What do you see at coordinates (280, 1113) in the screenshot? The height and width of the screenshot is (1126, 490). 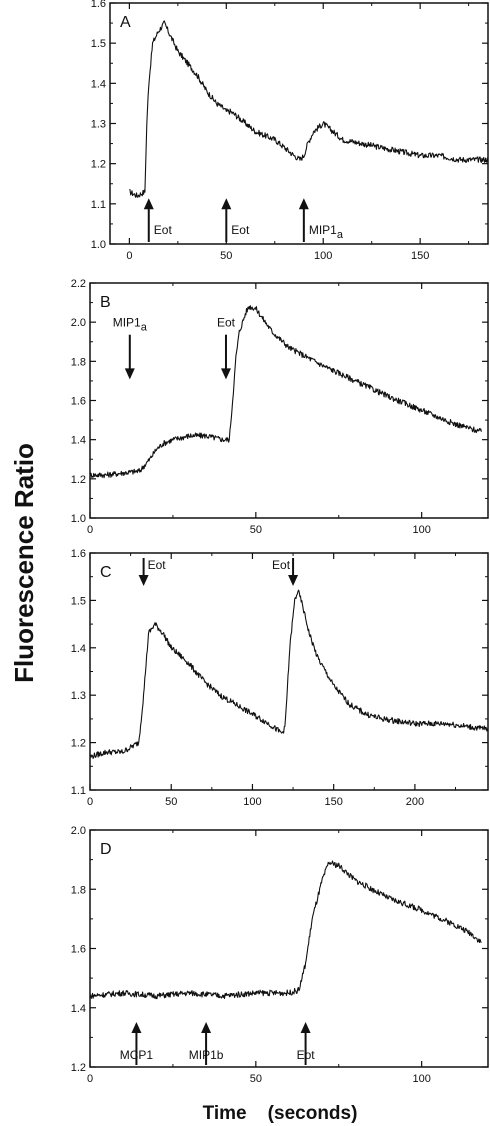 I see `x-axis-label: Time (seconds)` at bounding box center [280, 1113].